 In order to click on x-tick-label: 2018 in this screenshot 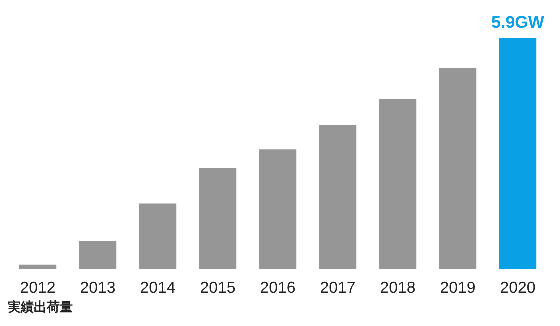, I will do `click(398, 289)`.